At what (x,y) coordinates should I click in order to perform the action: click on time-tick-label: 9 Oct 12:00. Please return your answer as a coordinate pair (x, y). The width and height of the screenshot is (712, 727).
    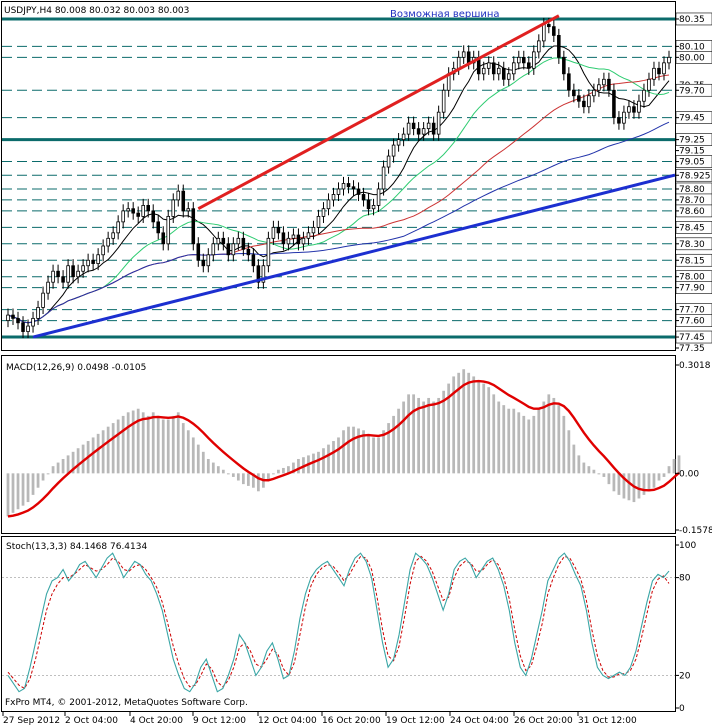
    Looking at the image, I should click on (219, 721).